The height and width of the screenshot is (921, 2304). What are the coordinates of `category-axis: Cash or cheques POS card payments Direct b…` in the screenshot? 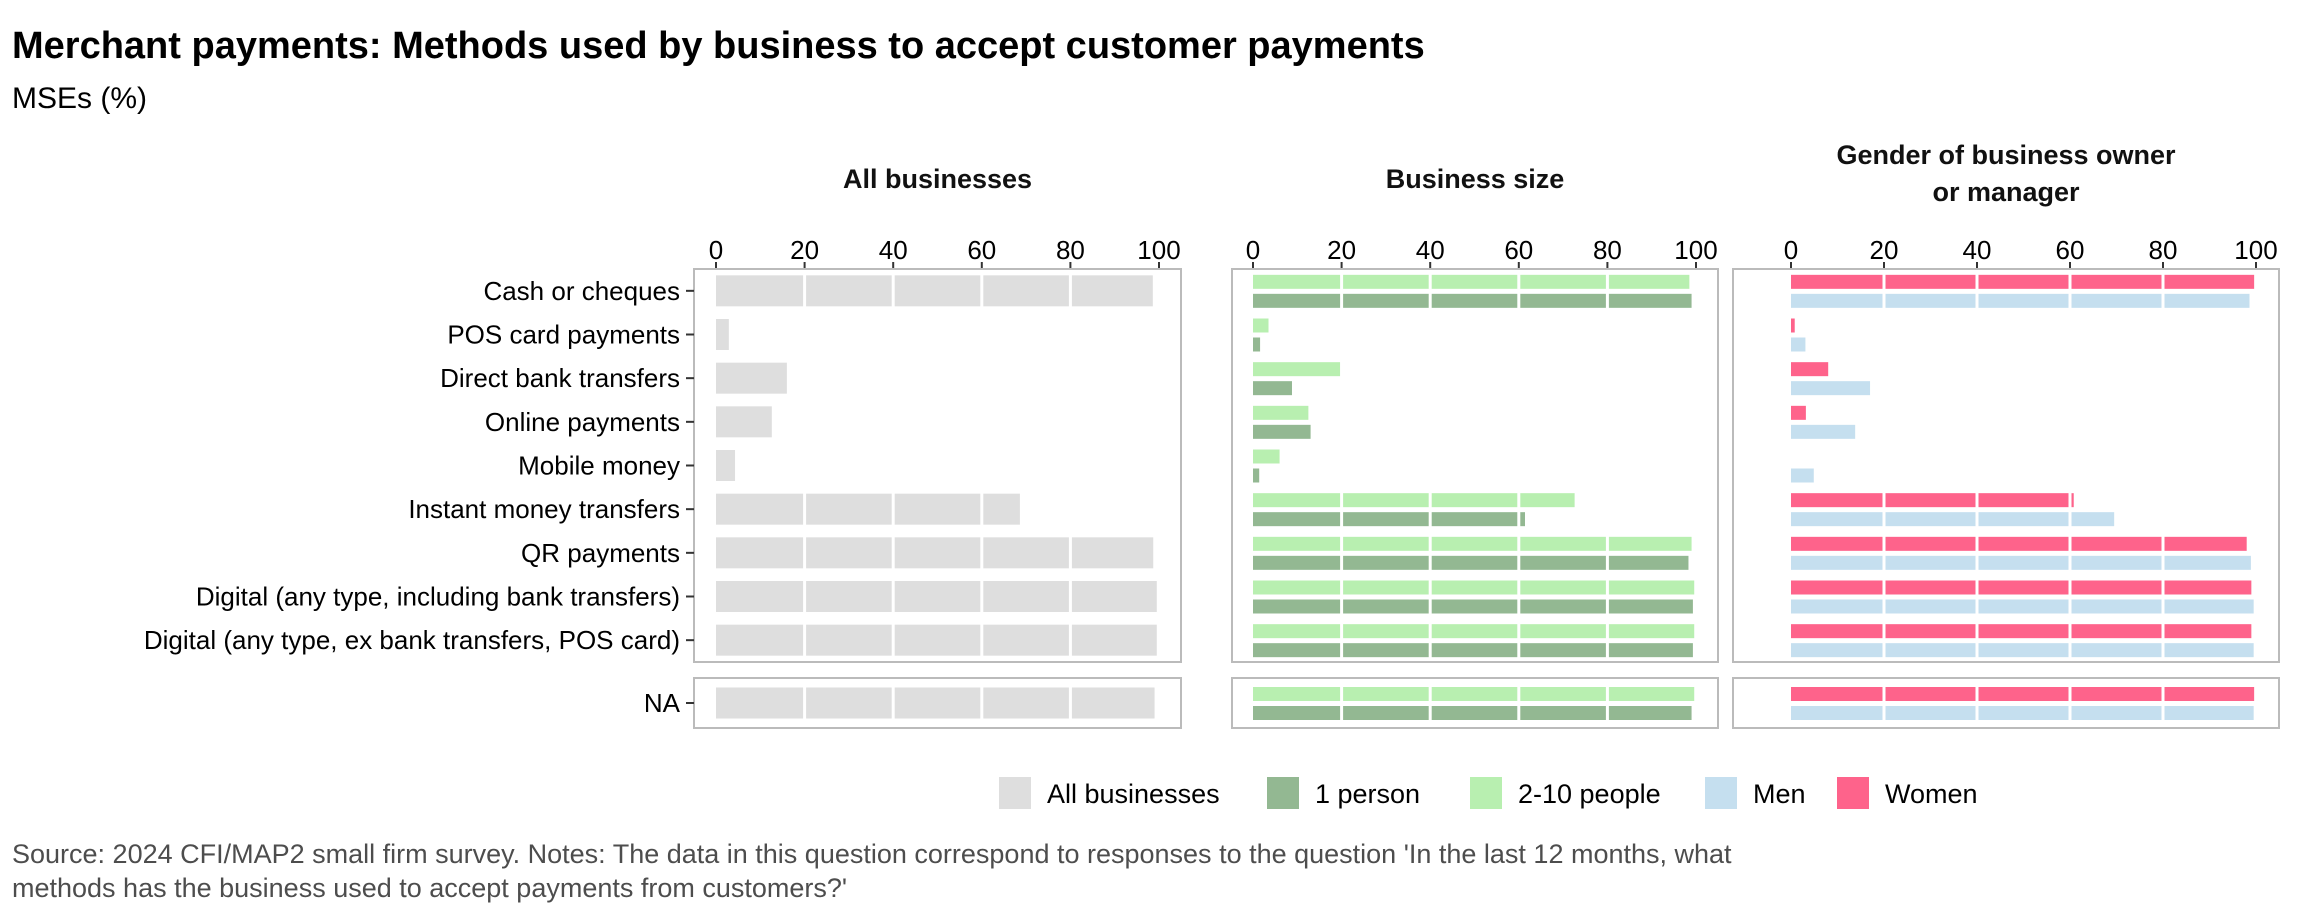 It's located at (419, 497).